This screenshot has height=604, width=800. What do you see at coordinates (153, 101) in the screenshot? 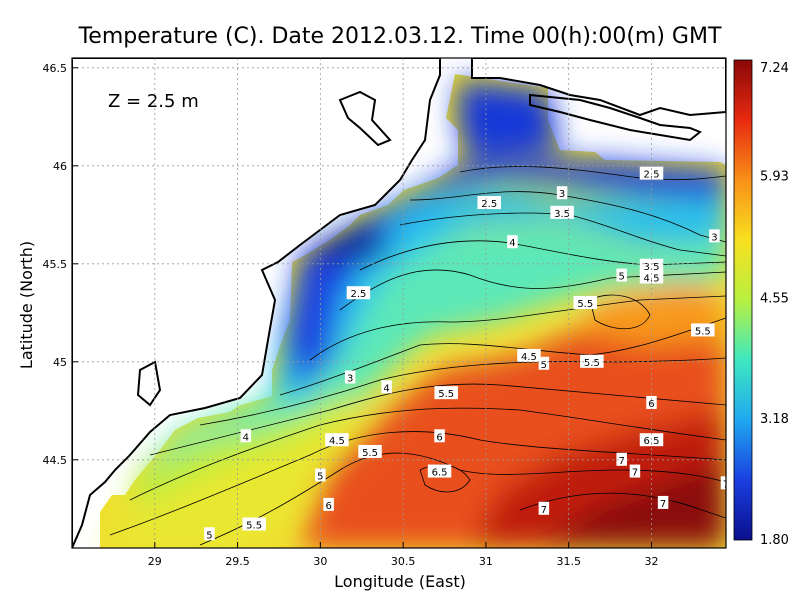
I see `depth-label: Z = 2.5 m` at bounding box center [153, 101].